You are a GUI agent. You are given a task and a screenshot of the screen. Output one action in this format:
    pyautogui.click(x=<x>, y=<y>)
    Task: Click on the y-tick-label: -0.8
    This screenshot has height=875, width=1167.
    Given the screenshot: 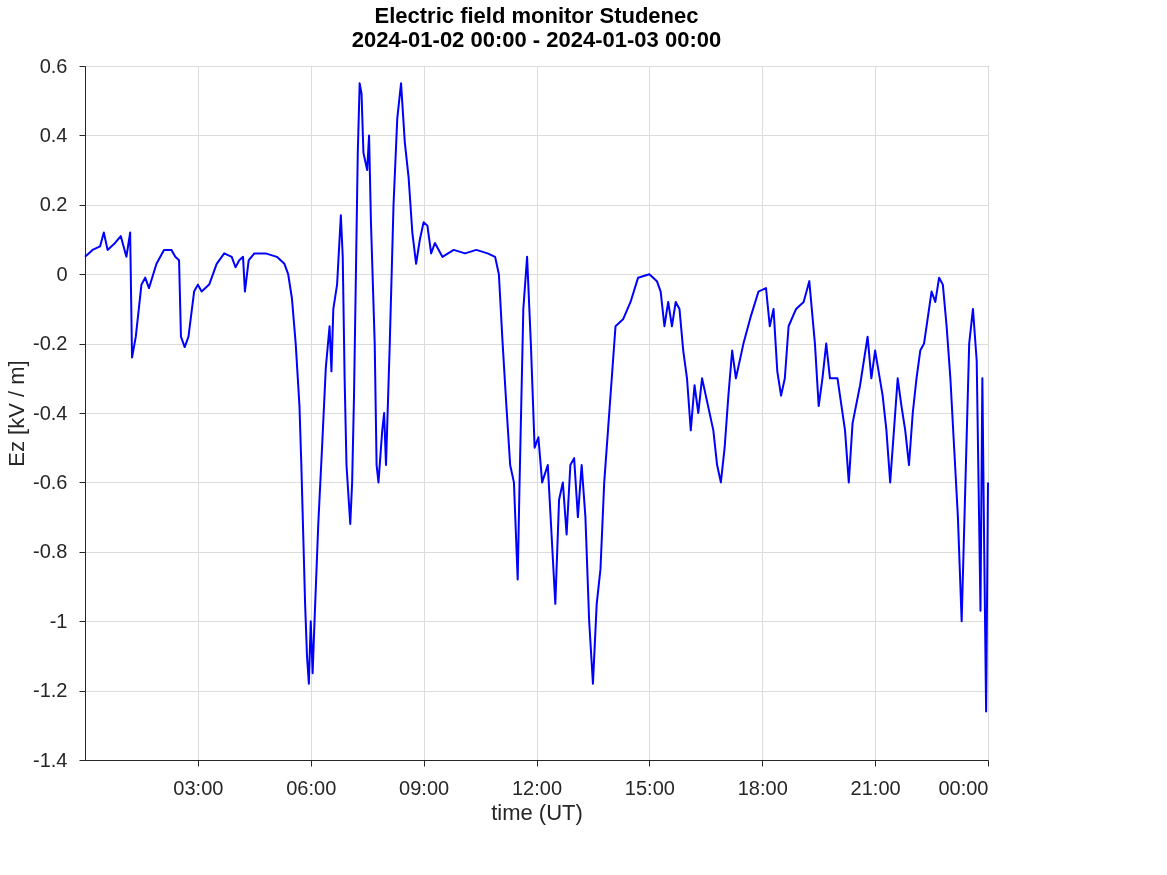 What is the action you would take?
    pyautogui.click(x=50, y=551)
    